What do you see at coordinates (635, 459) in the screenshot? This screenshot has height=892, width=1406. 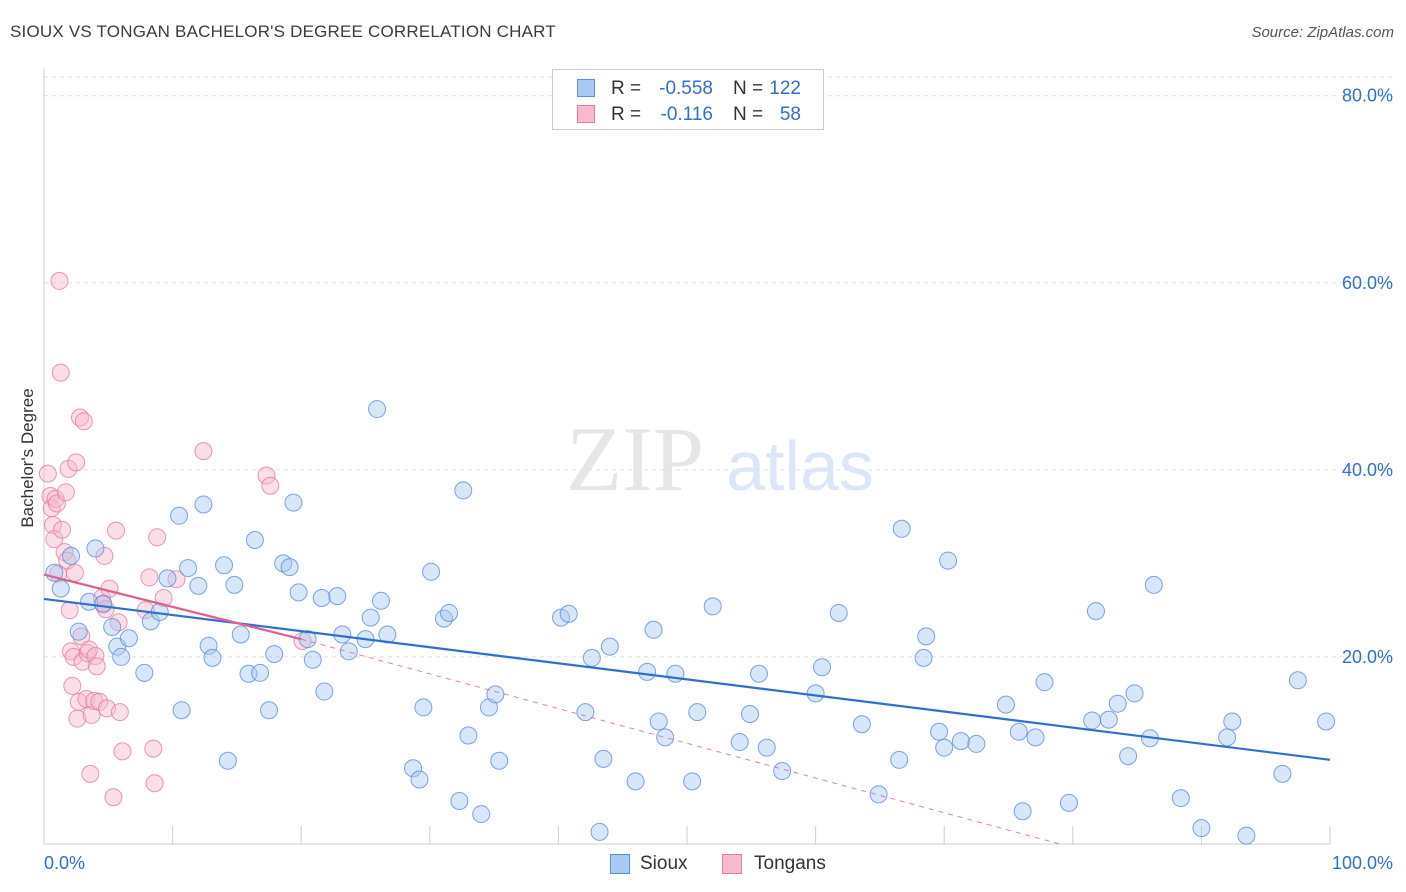 I see `watermark-zip: ZIP` at bounding box center [635, 459].